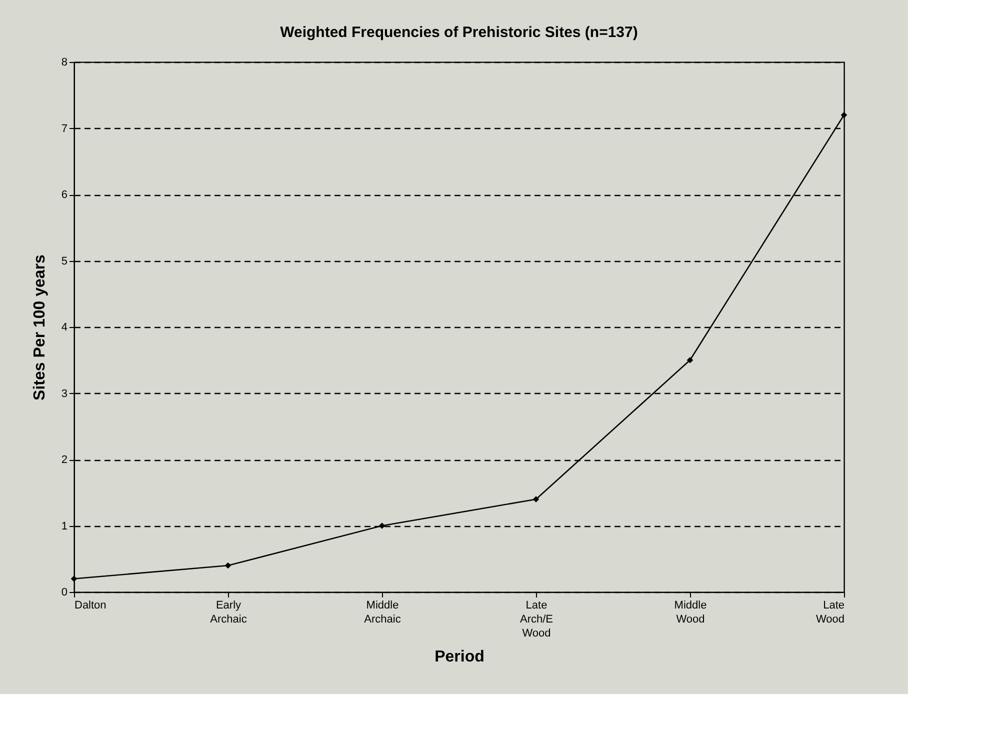  What do you see at coordinates (64, 195) in the screenshot?
I see `y-tick-label: 6` at bounding box center [64, 195].